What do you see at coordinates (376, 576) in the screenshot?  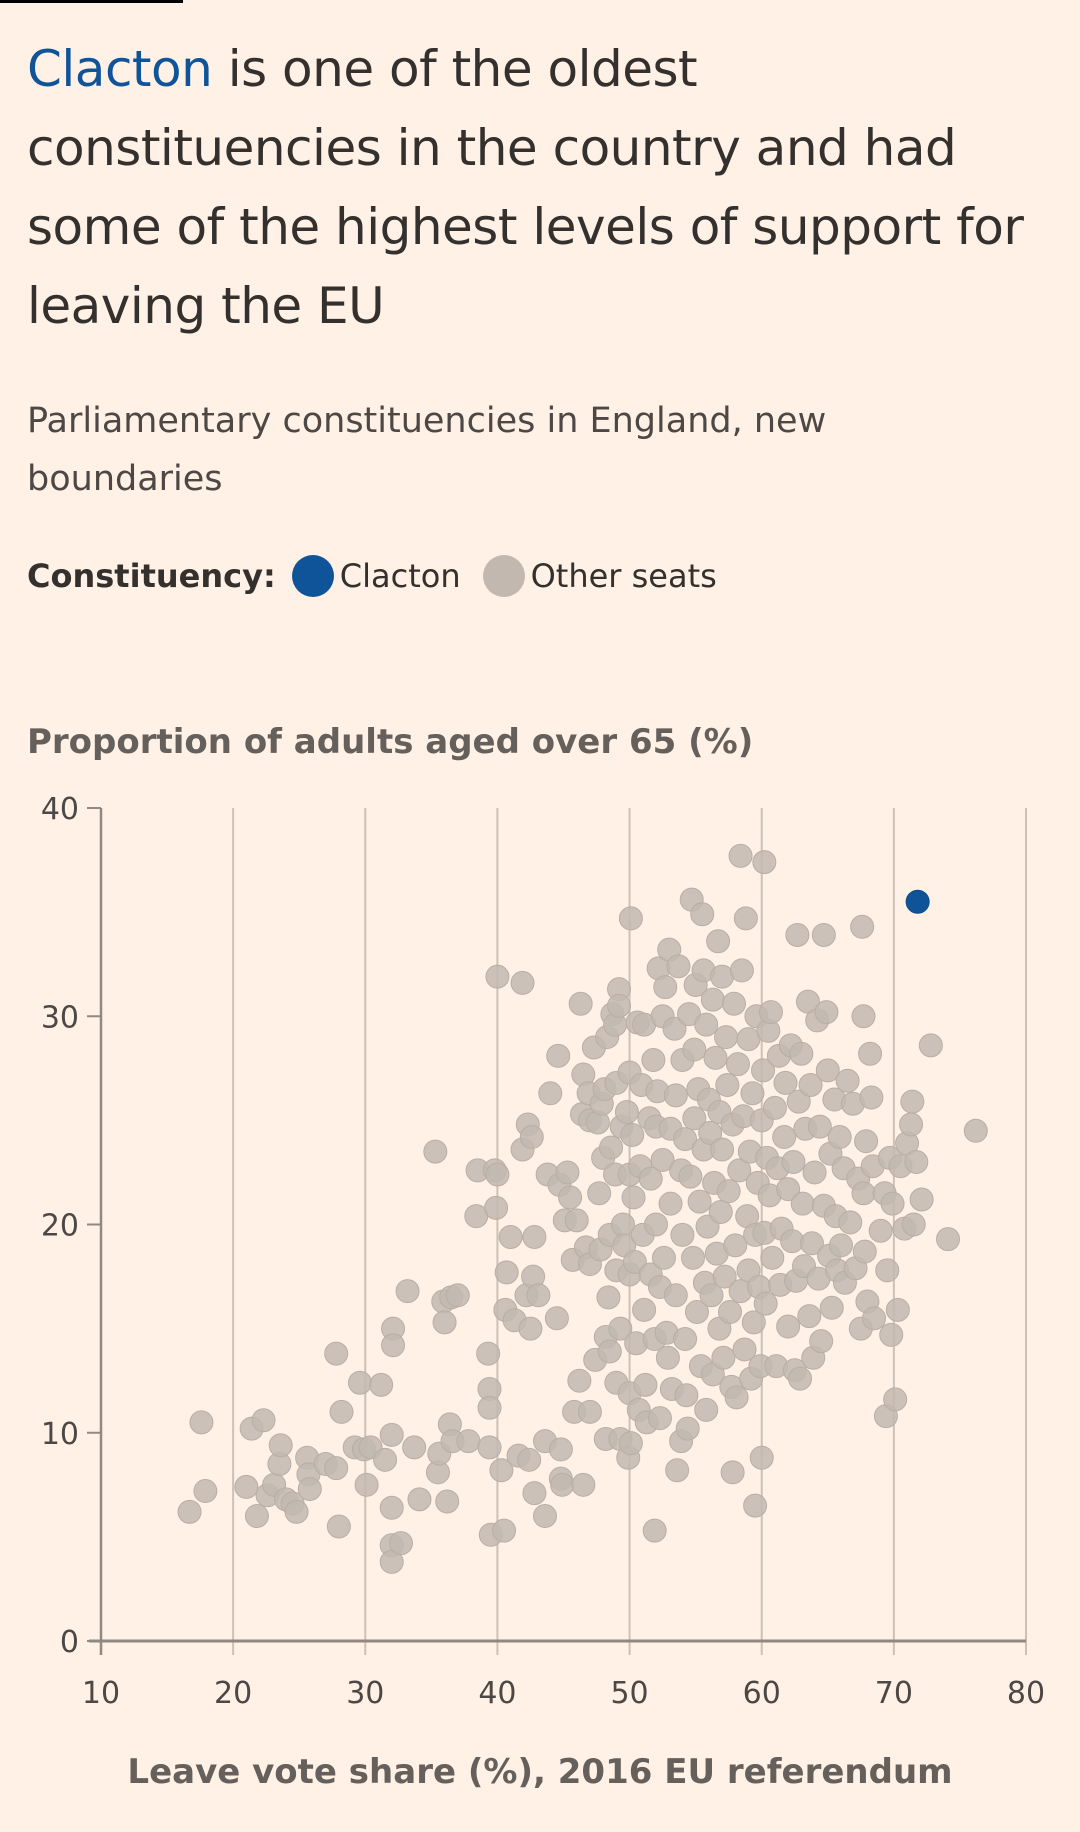 I see `legend-item-clacton: Clacton` at bounding box center [376, 576].